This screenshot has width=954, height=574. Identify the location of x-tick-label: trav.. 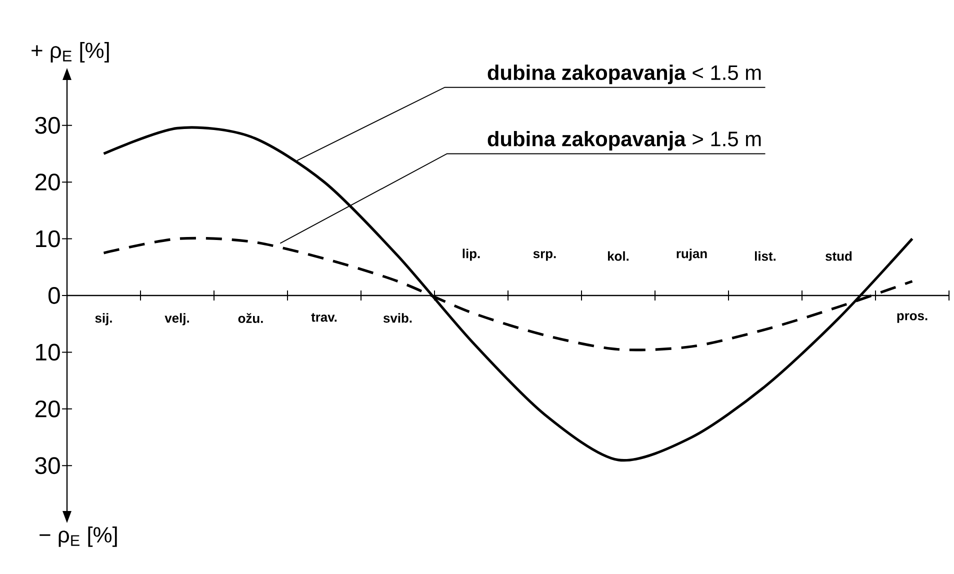
(324, 317).